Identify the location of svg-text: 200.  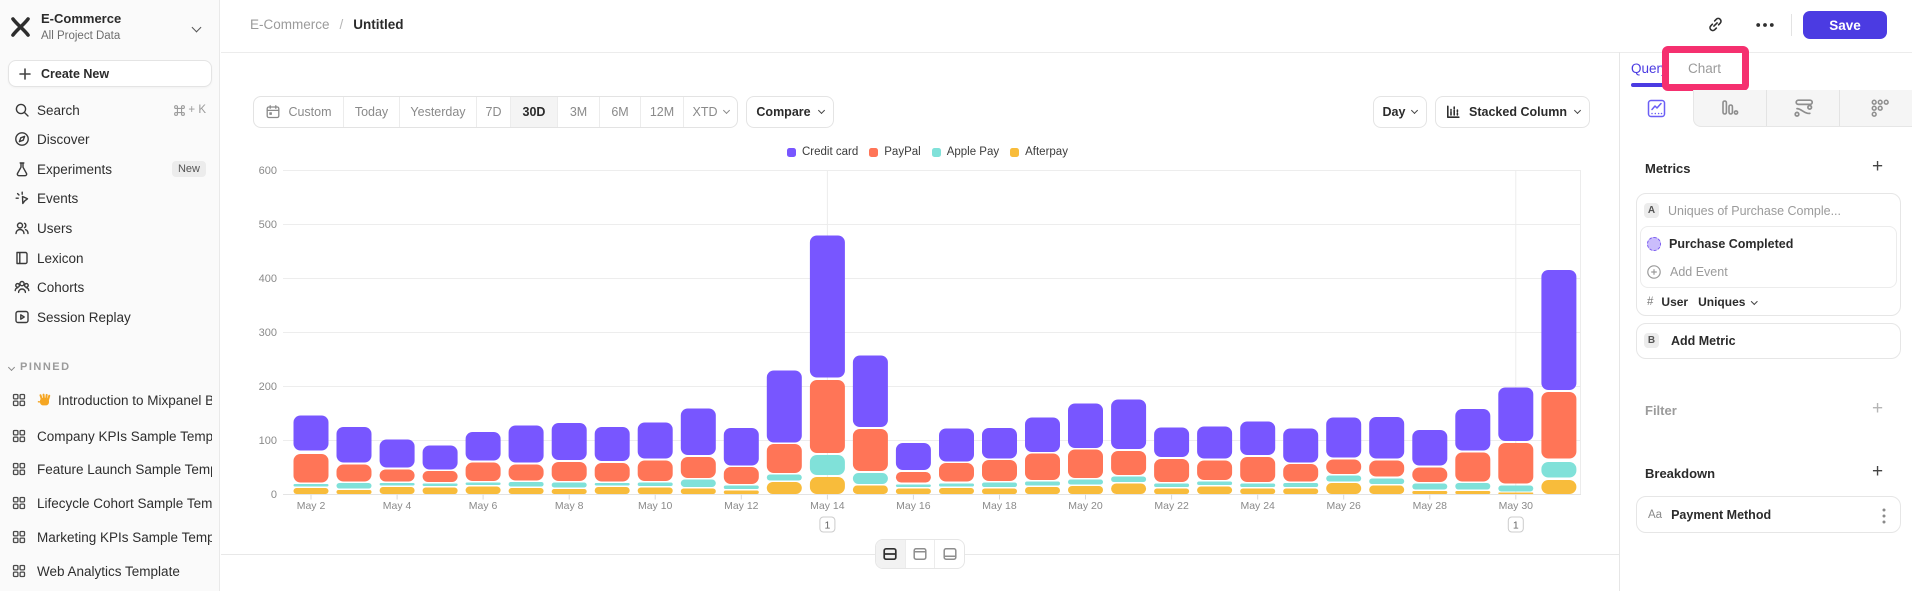
(268, 387).